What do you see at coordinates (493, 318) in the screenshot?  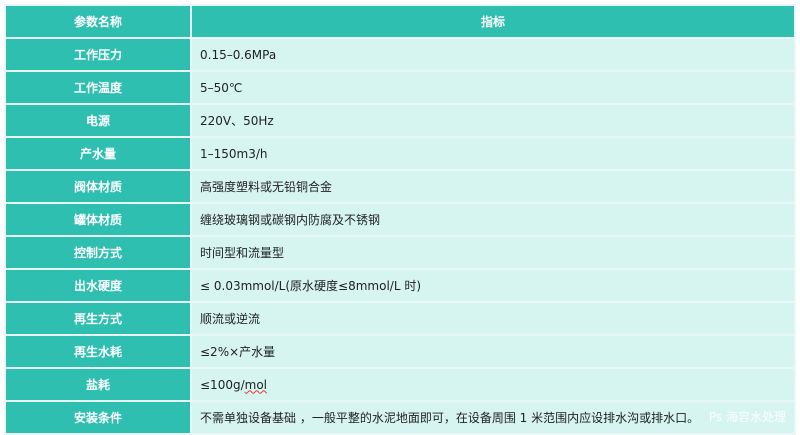 I see `param-value: 顺流或逆流` at bounding box center [493, 318].